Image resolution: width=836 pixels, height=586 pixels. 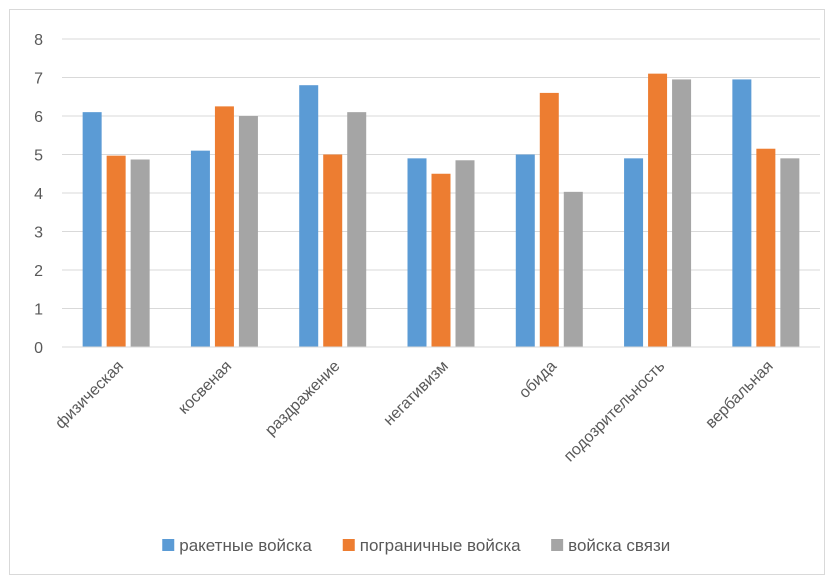 I want to click on y-tick-label: 3, so click(x=38, y=233).